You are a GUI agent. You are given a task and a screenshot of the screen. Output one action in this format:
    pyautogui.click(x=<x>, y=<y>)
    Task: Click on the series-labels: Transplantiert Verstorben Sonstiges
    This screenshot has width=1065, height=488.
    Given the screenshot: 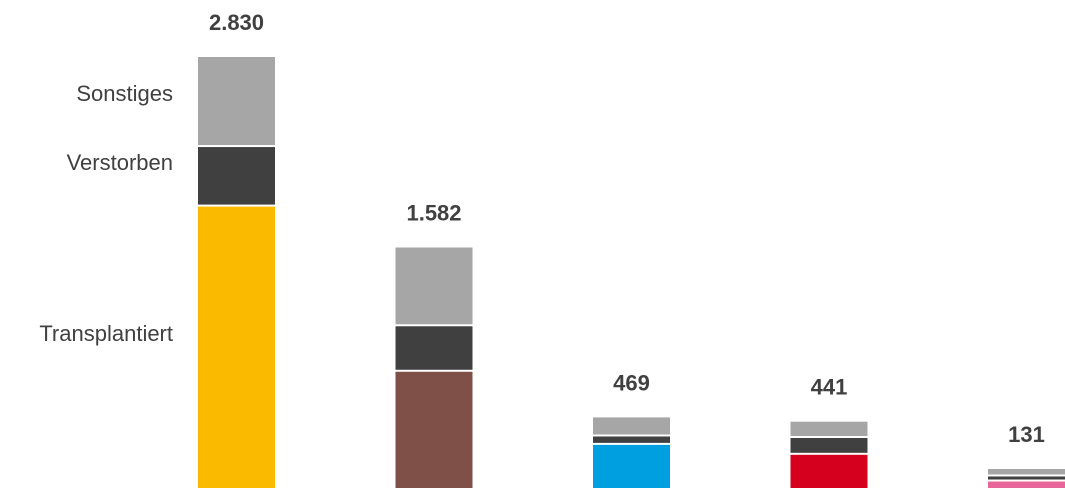 What is the action you would take?
    pyautogui.click(x=106, y=213)
    